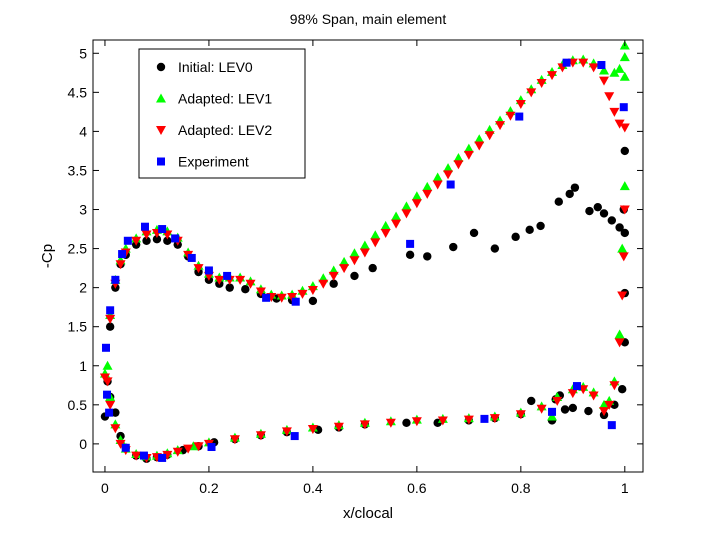 This screenshot has width=712, height=536. What do you see at coordinates (83, 366) in the screenshot?
I see `y-tick-label: 1` at bounding box center [83, 366].